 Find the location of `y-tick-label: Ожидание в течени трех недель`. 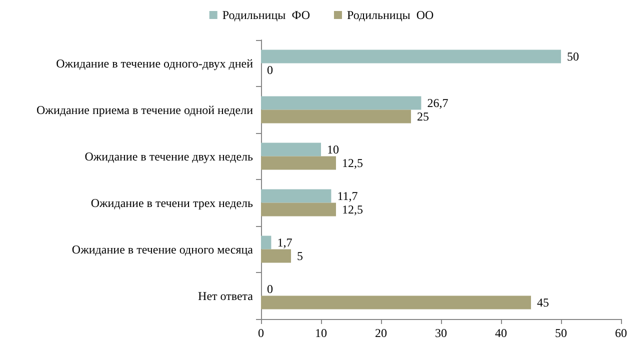

y-tick-label: Ожидание в течени трех недель is located at coordinates (172, 203).